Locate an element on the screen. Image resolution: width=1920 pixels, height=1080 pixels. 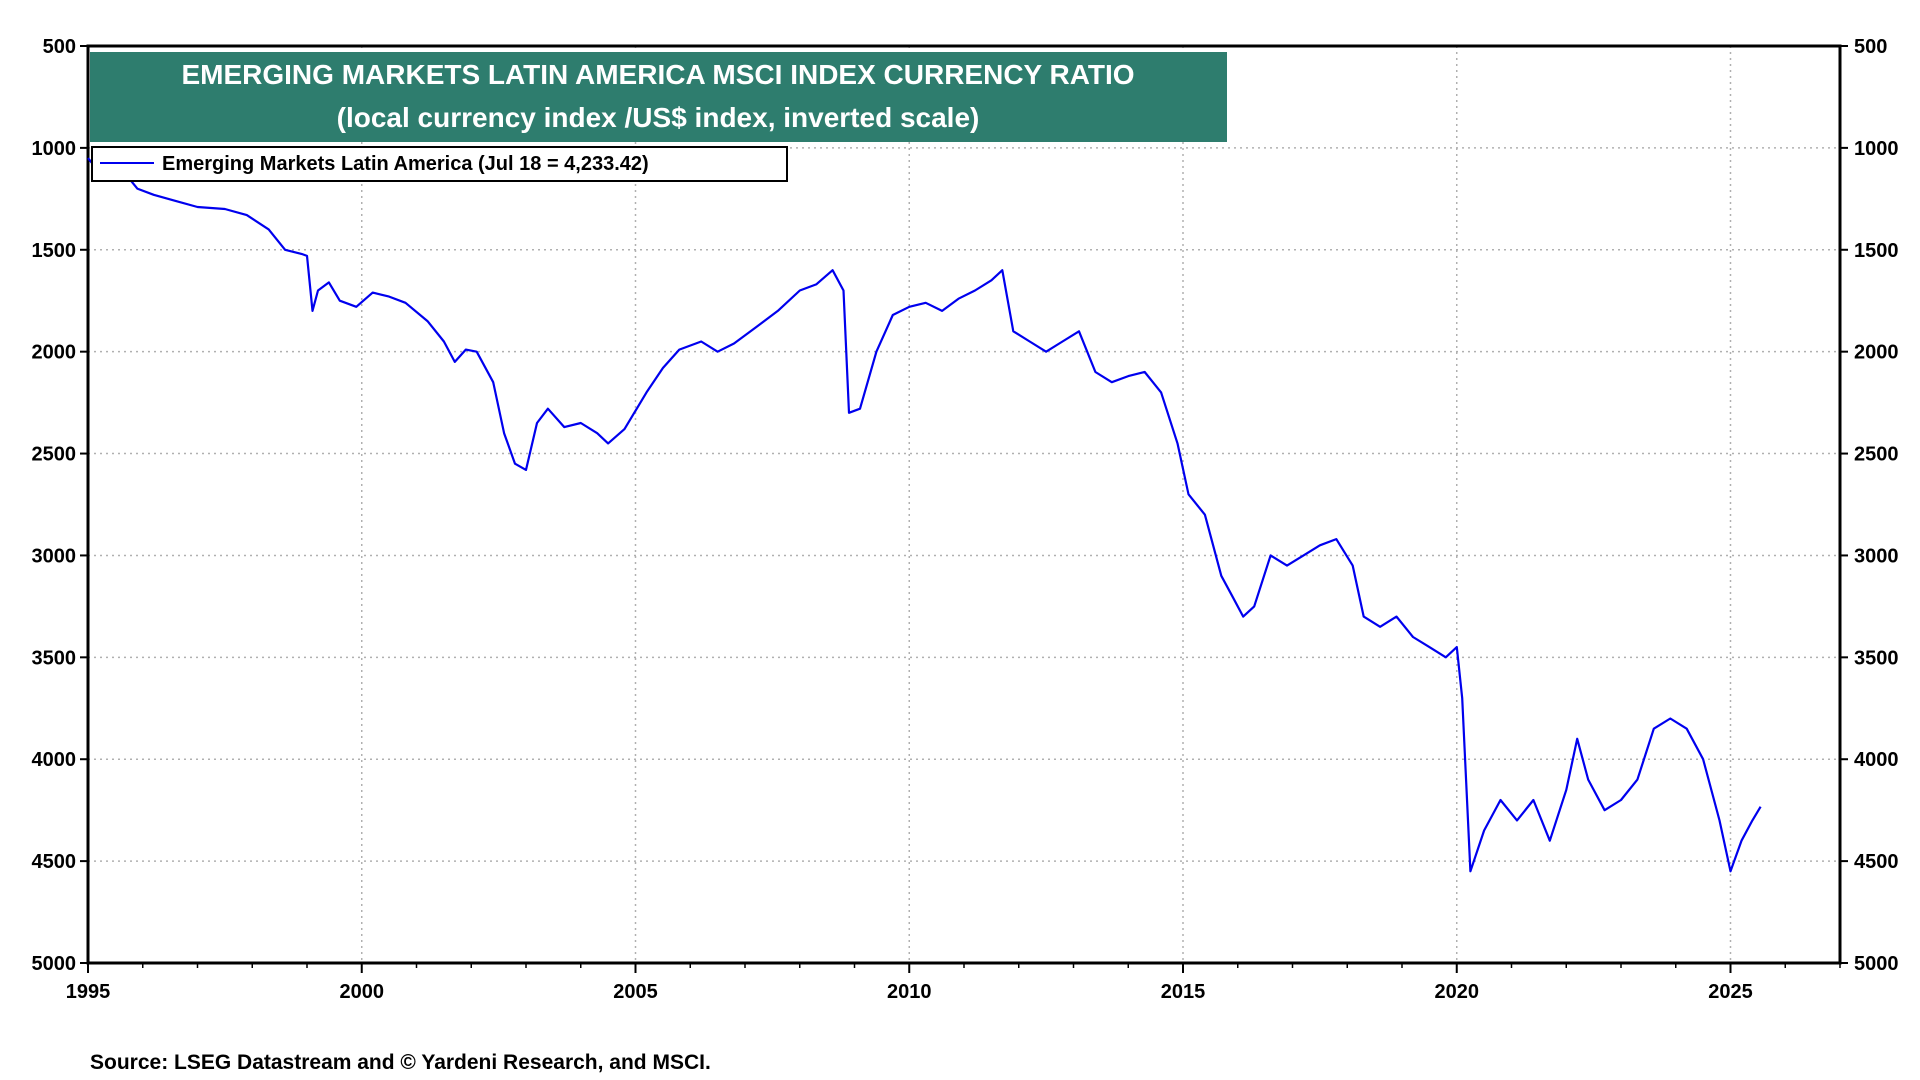
y-tick-label-right: 500 is located at coordinates (1870, 47).